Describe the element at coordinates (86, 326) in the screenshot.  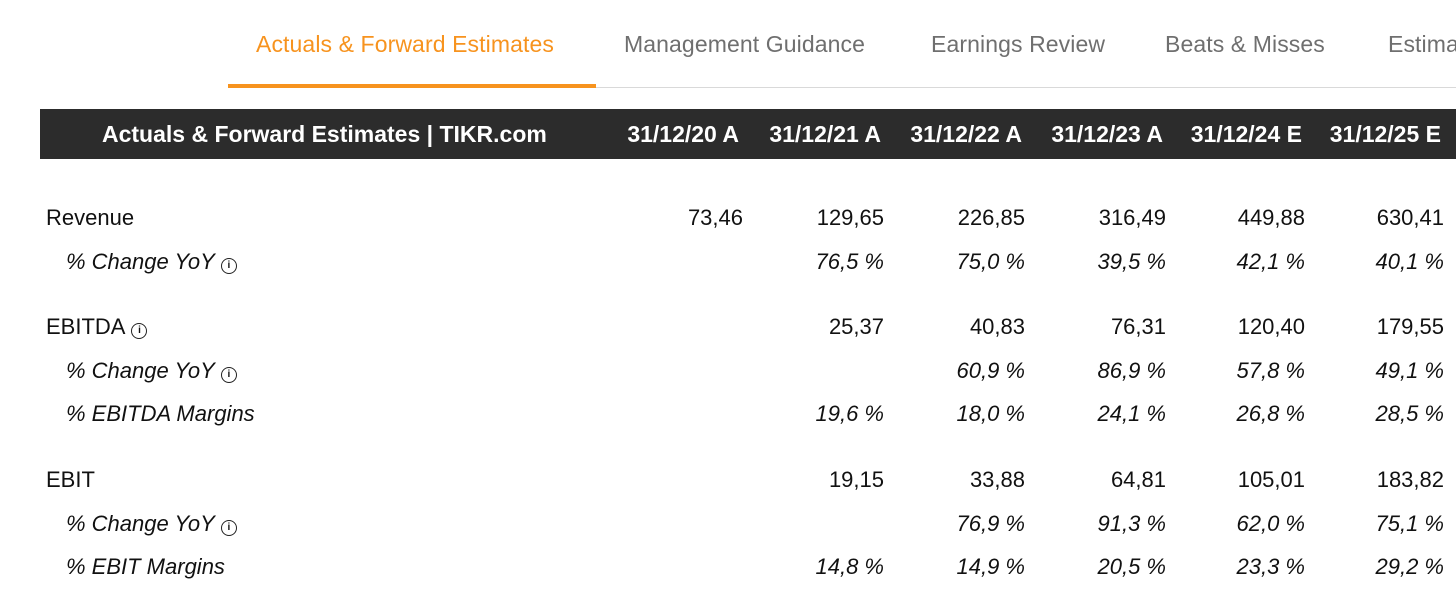
I see `row-label-text: EBITDA` at that location.